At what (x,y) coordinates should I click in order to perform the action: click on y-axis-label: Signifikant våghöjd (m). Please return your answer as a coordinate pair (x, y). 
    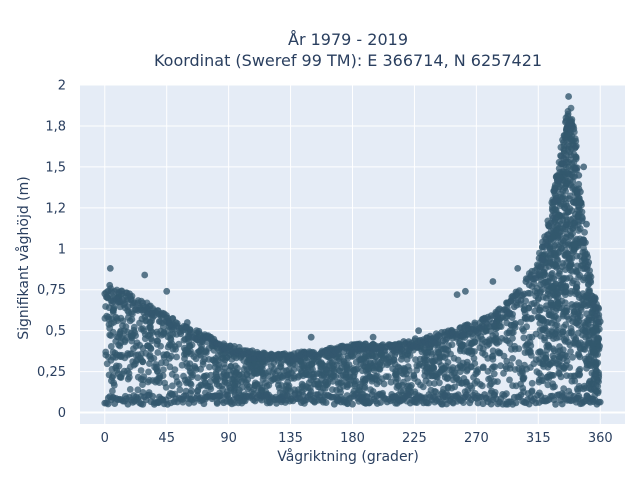
    Looking at the image, I should click on (23, 257).